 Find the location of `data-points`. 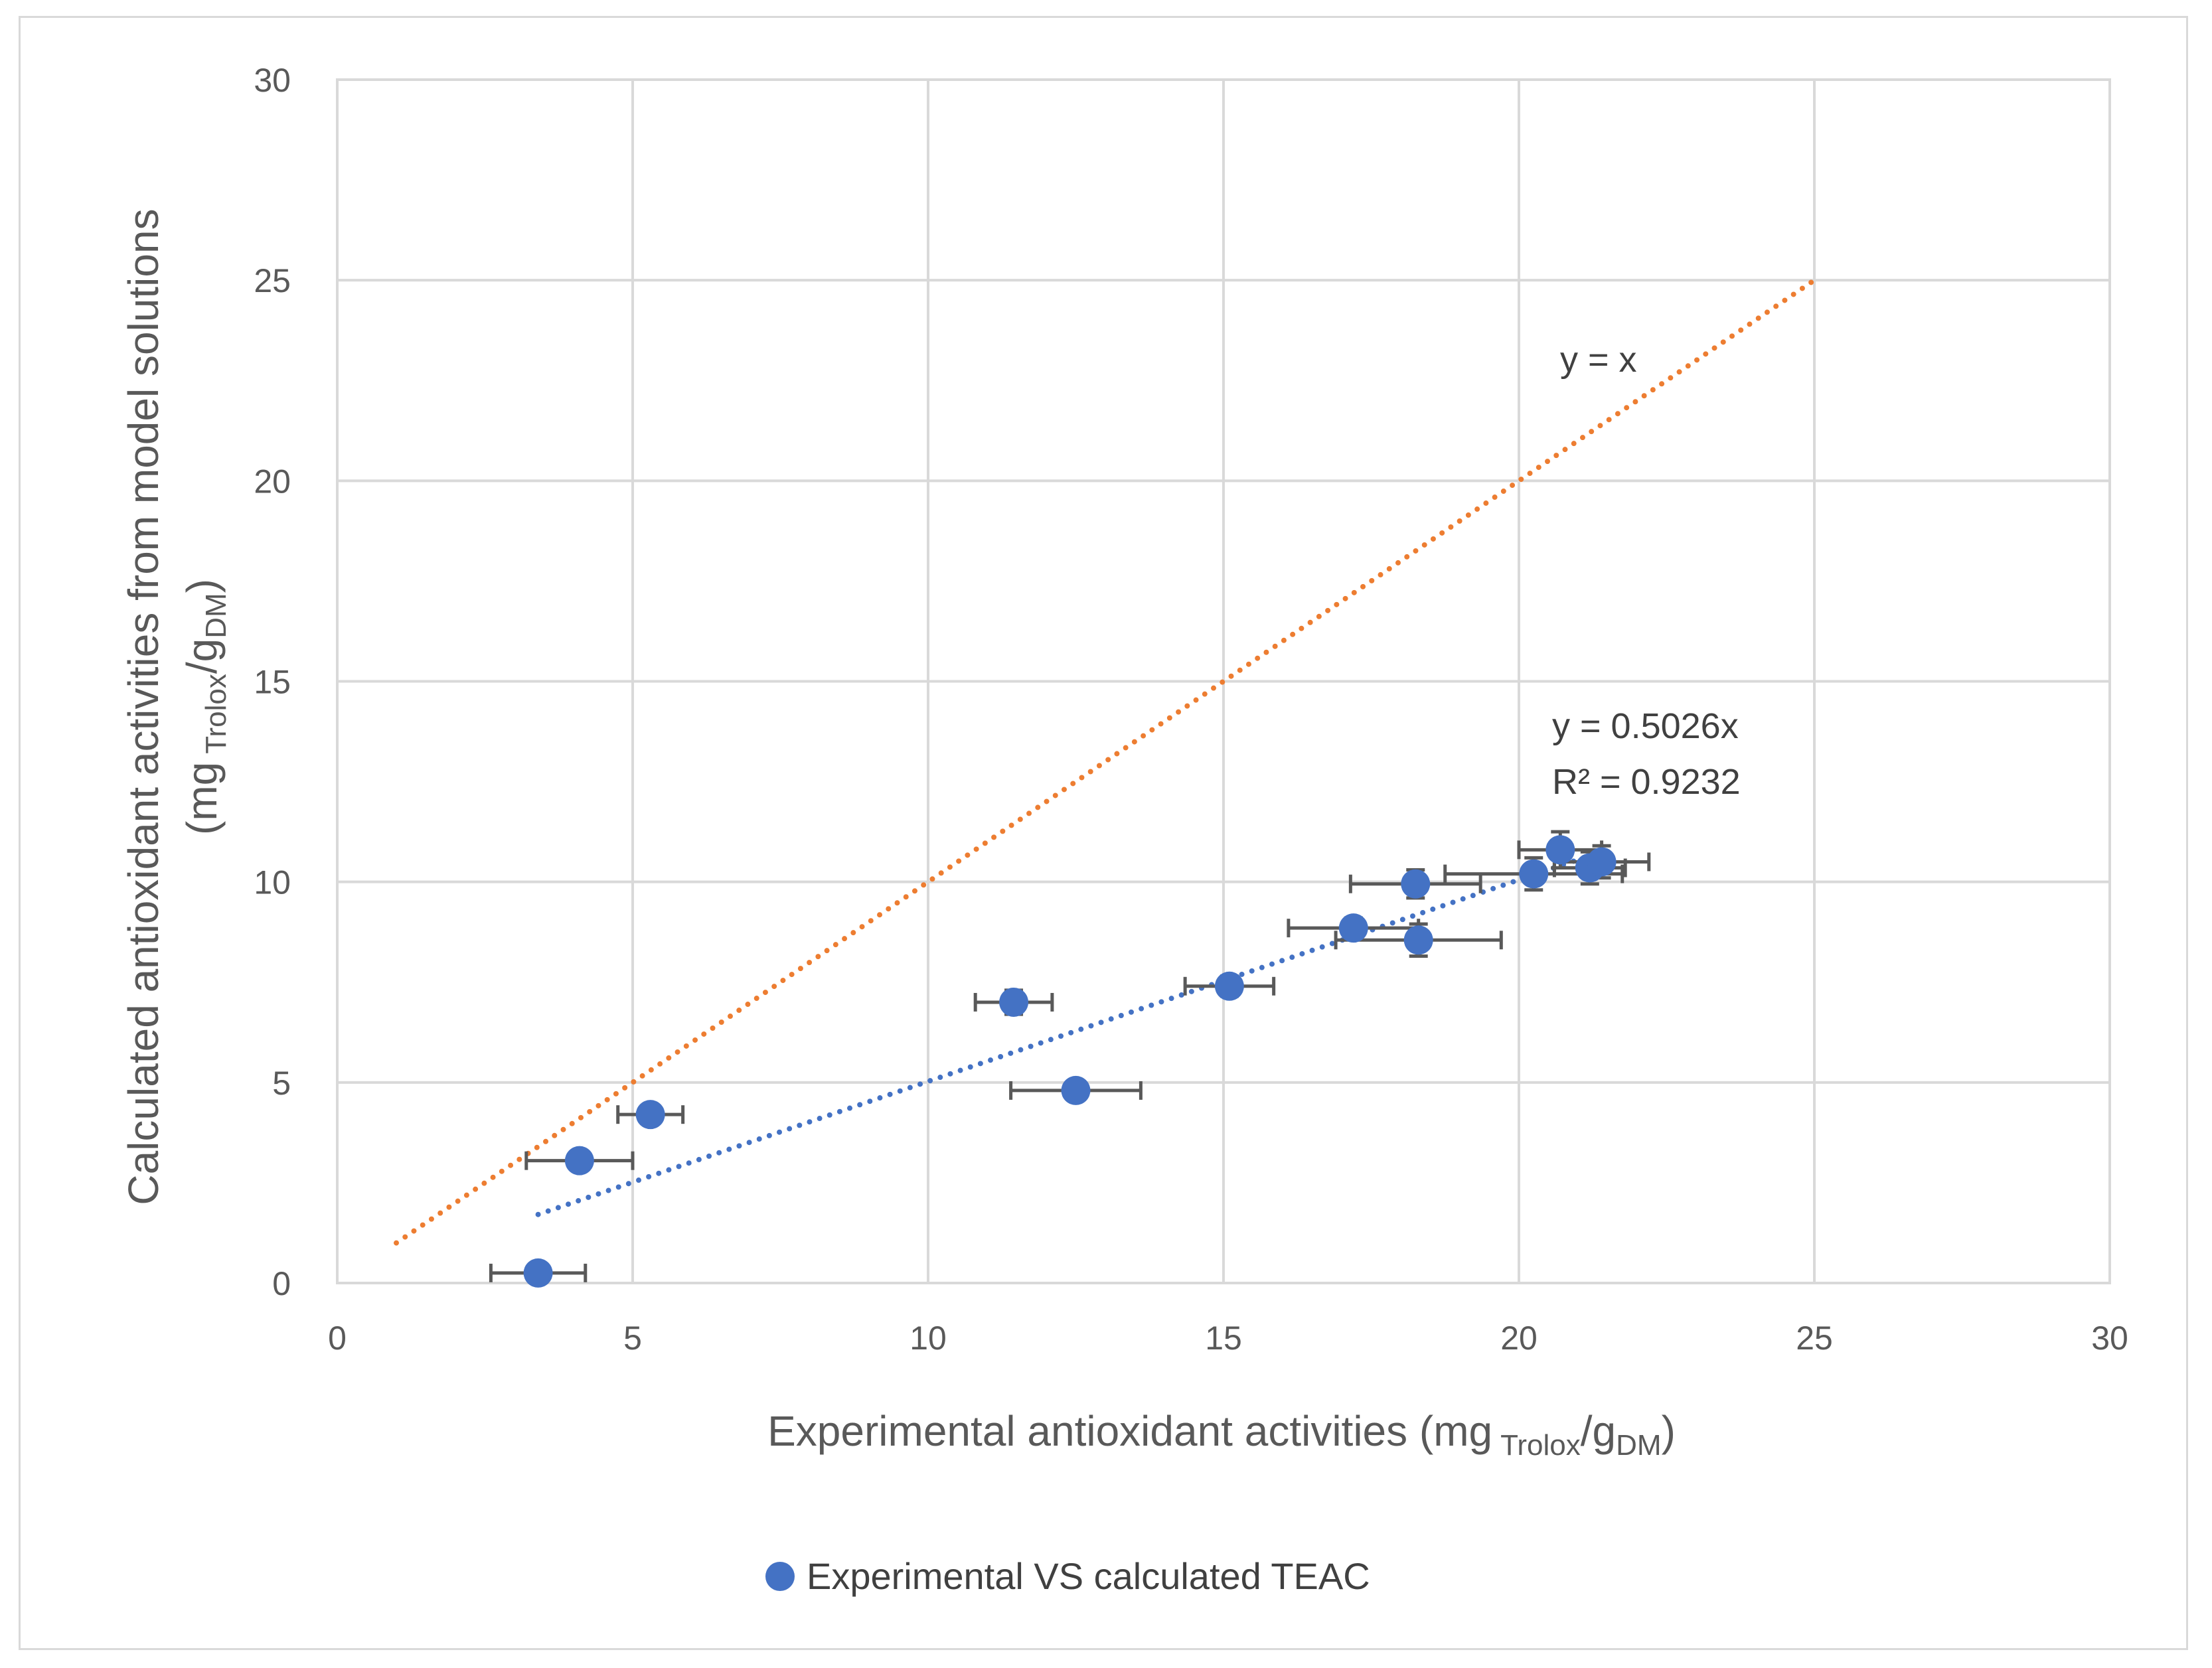

data-points is located at coordinates (1070, 1061).